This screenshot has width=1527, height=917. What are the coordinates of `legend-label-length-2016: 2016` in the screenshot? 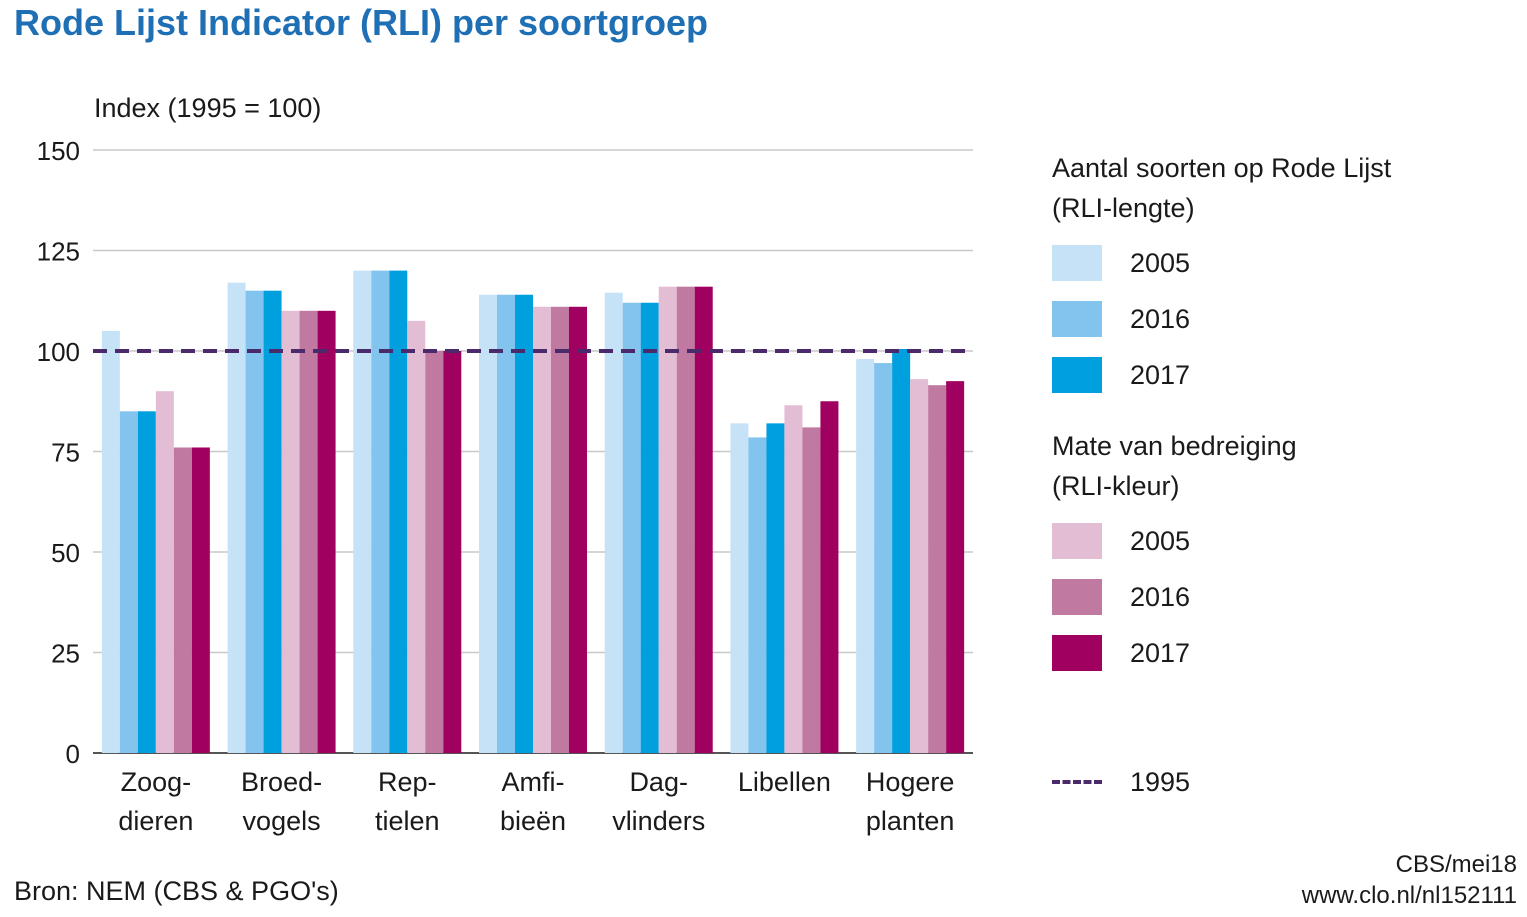 It's located at (1160, 319).